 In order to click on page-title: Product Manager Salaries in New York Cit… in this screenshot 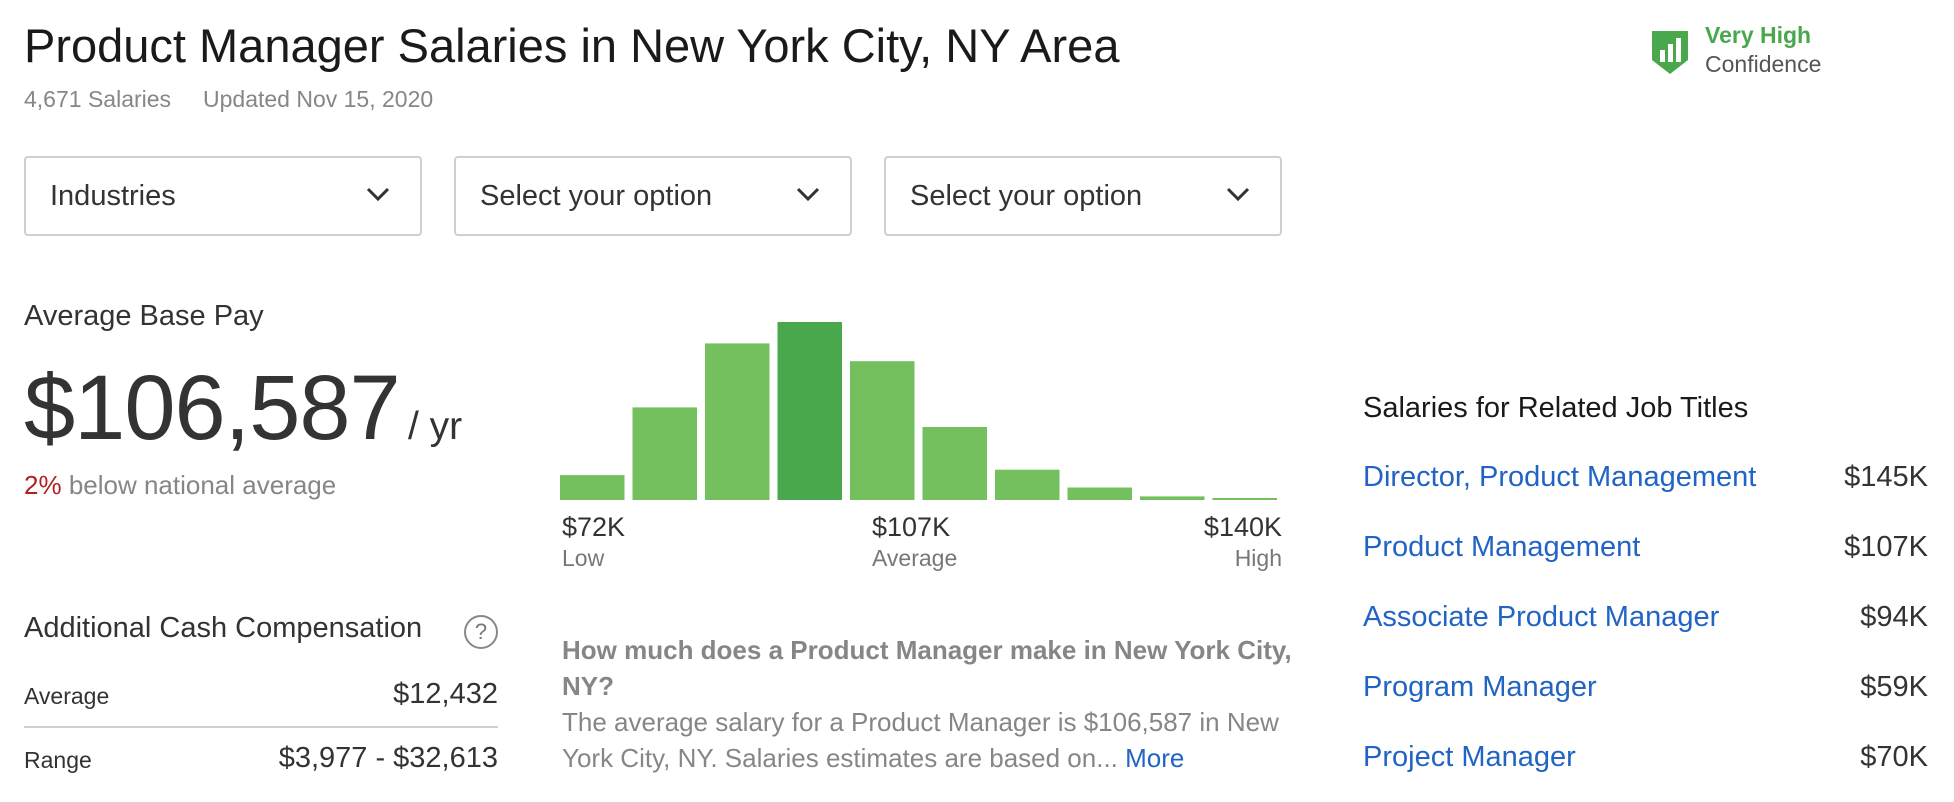, I will do `click(572, 45)`.